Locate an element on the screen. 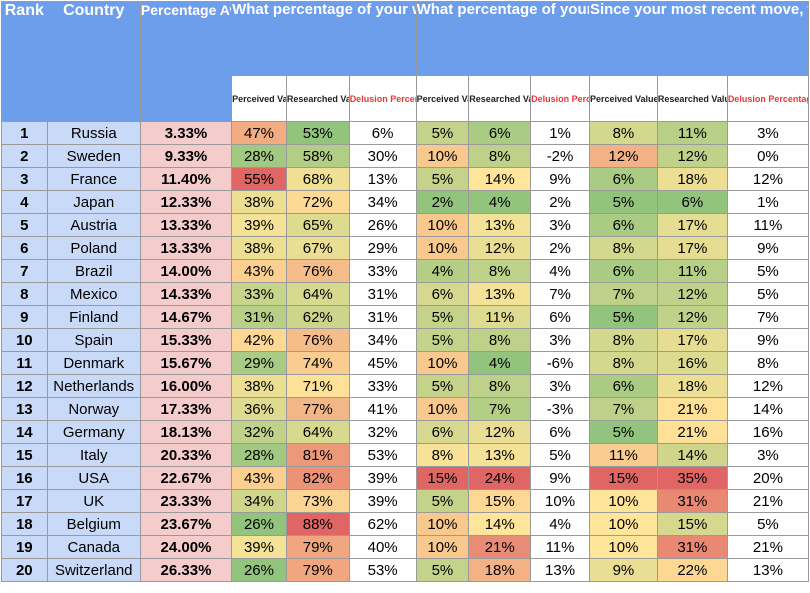  percentage-delusion-header: Percentage Average Delusion is located at coordinates (186, 61).